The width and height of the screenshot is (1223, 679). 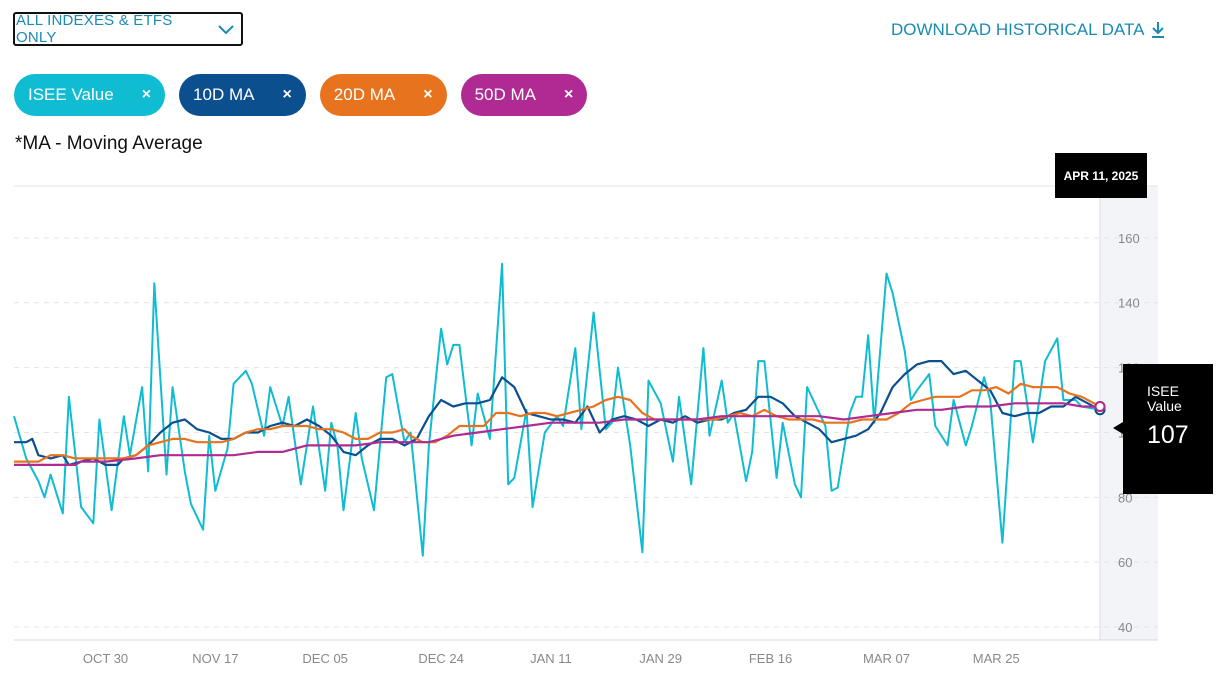 What do you see at coordinates (1129, 238) in the screenshot?
I see `y-tick-label: 160` at bounding box center [1129, 238].